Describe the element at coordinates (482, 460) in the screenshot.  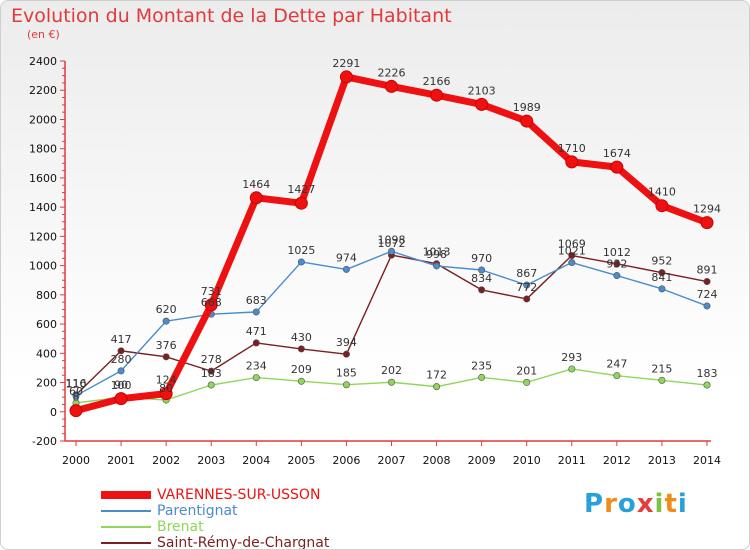
I see `x-tick-label: 2009` at that location.